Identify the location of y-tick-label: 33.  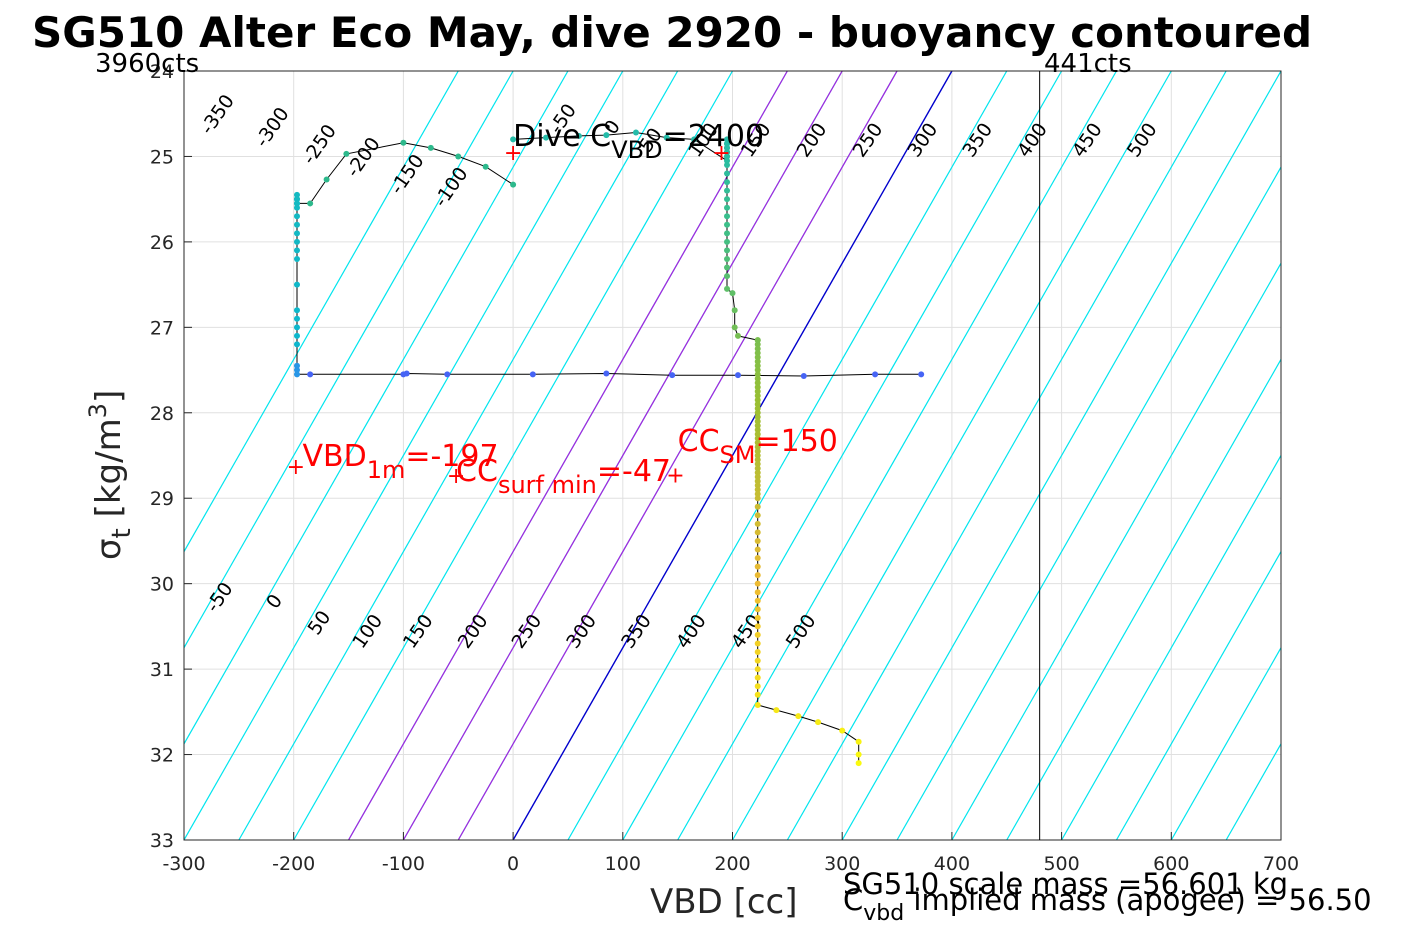
(162, 841).